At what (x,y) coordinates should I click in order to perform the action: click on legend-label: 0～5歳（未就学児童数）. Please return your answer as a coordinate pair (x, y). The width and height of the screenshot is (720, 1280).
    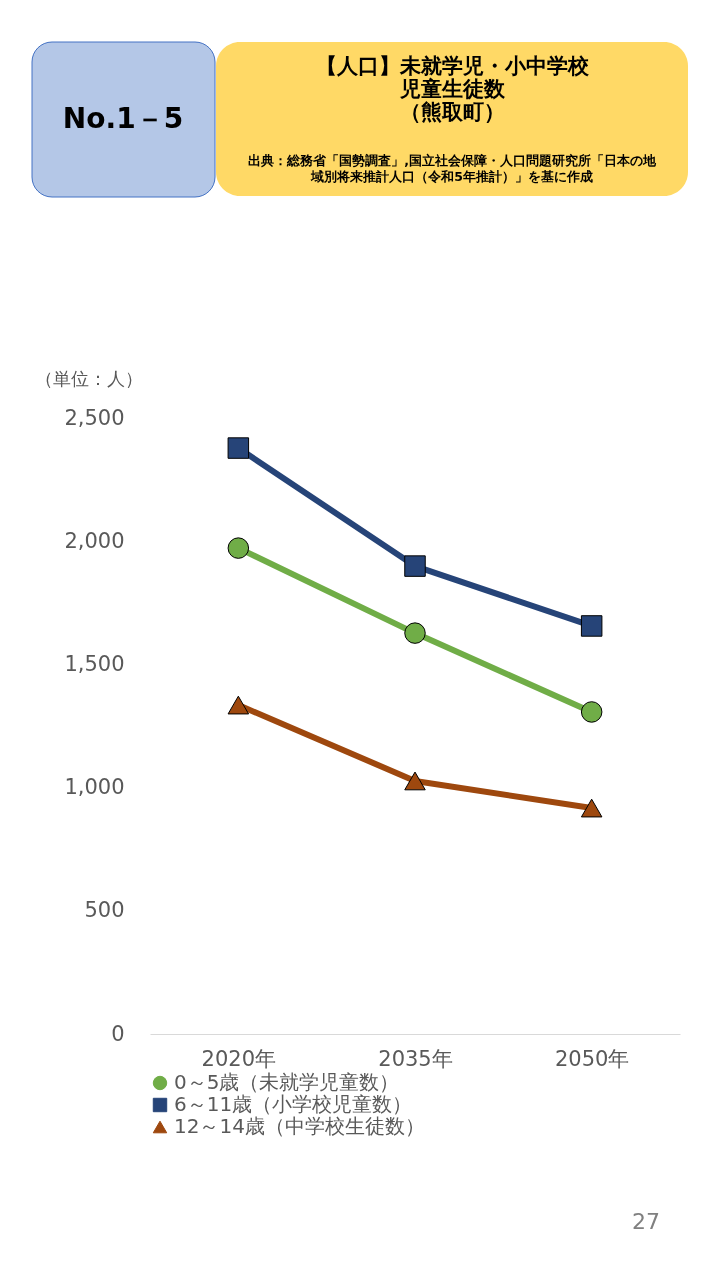
    Looking at the image, I should click on (287, 1082).